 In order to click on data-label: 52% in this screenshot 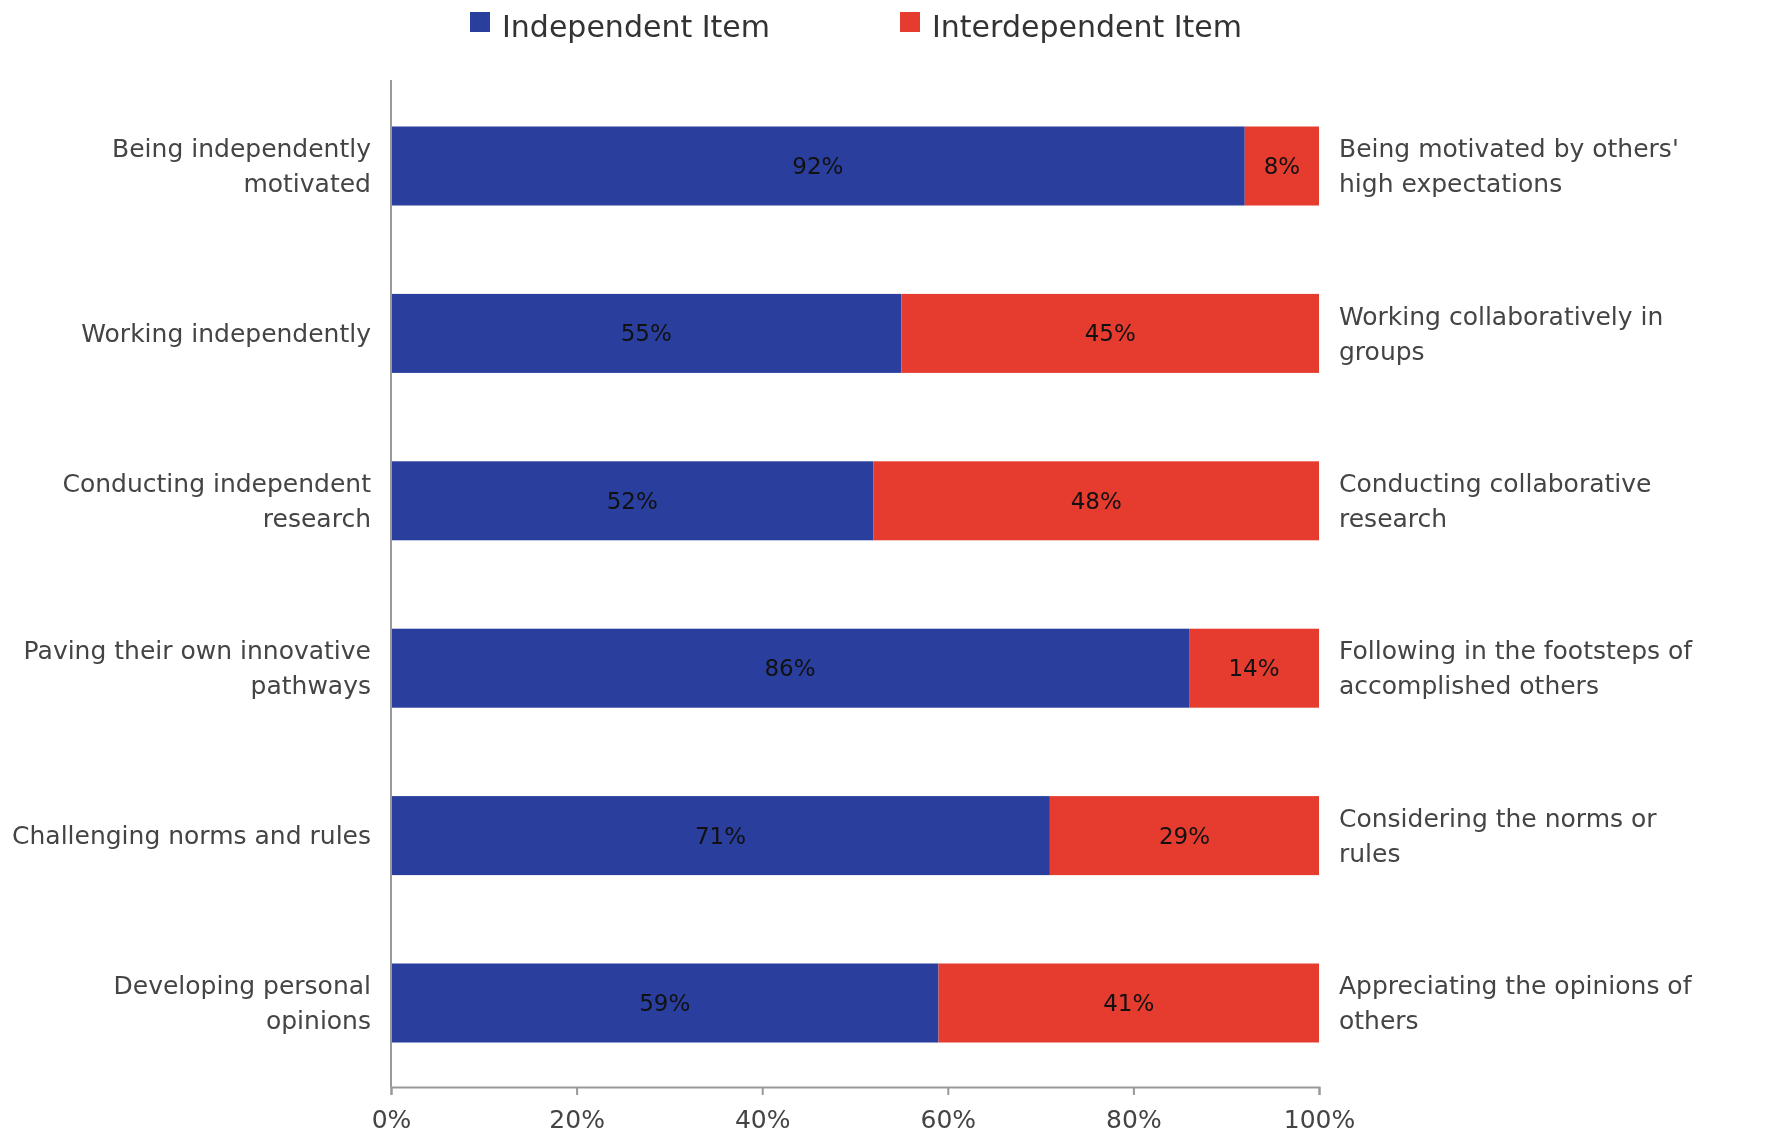, I will do `click(632, 500)`.